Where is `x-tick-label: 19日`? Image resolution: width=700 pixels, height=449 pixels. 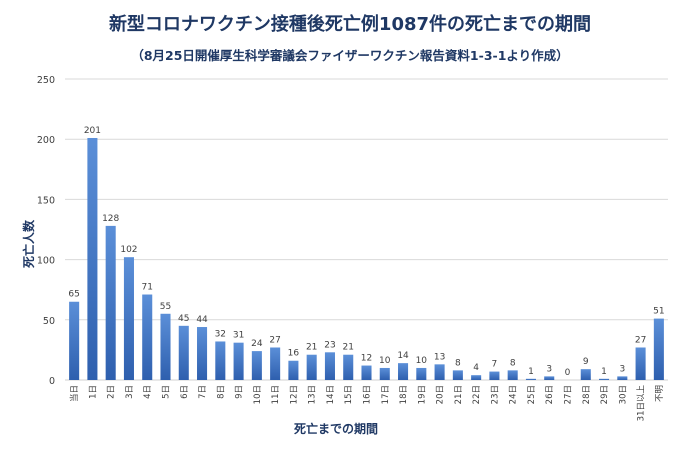 x-tick-label: 19日 is located at coordinates (422, 394).